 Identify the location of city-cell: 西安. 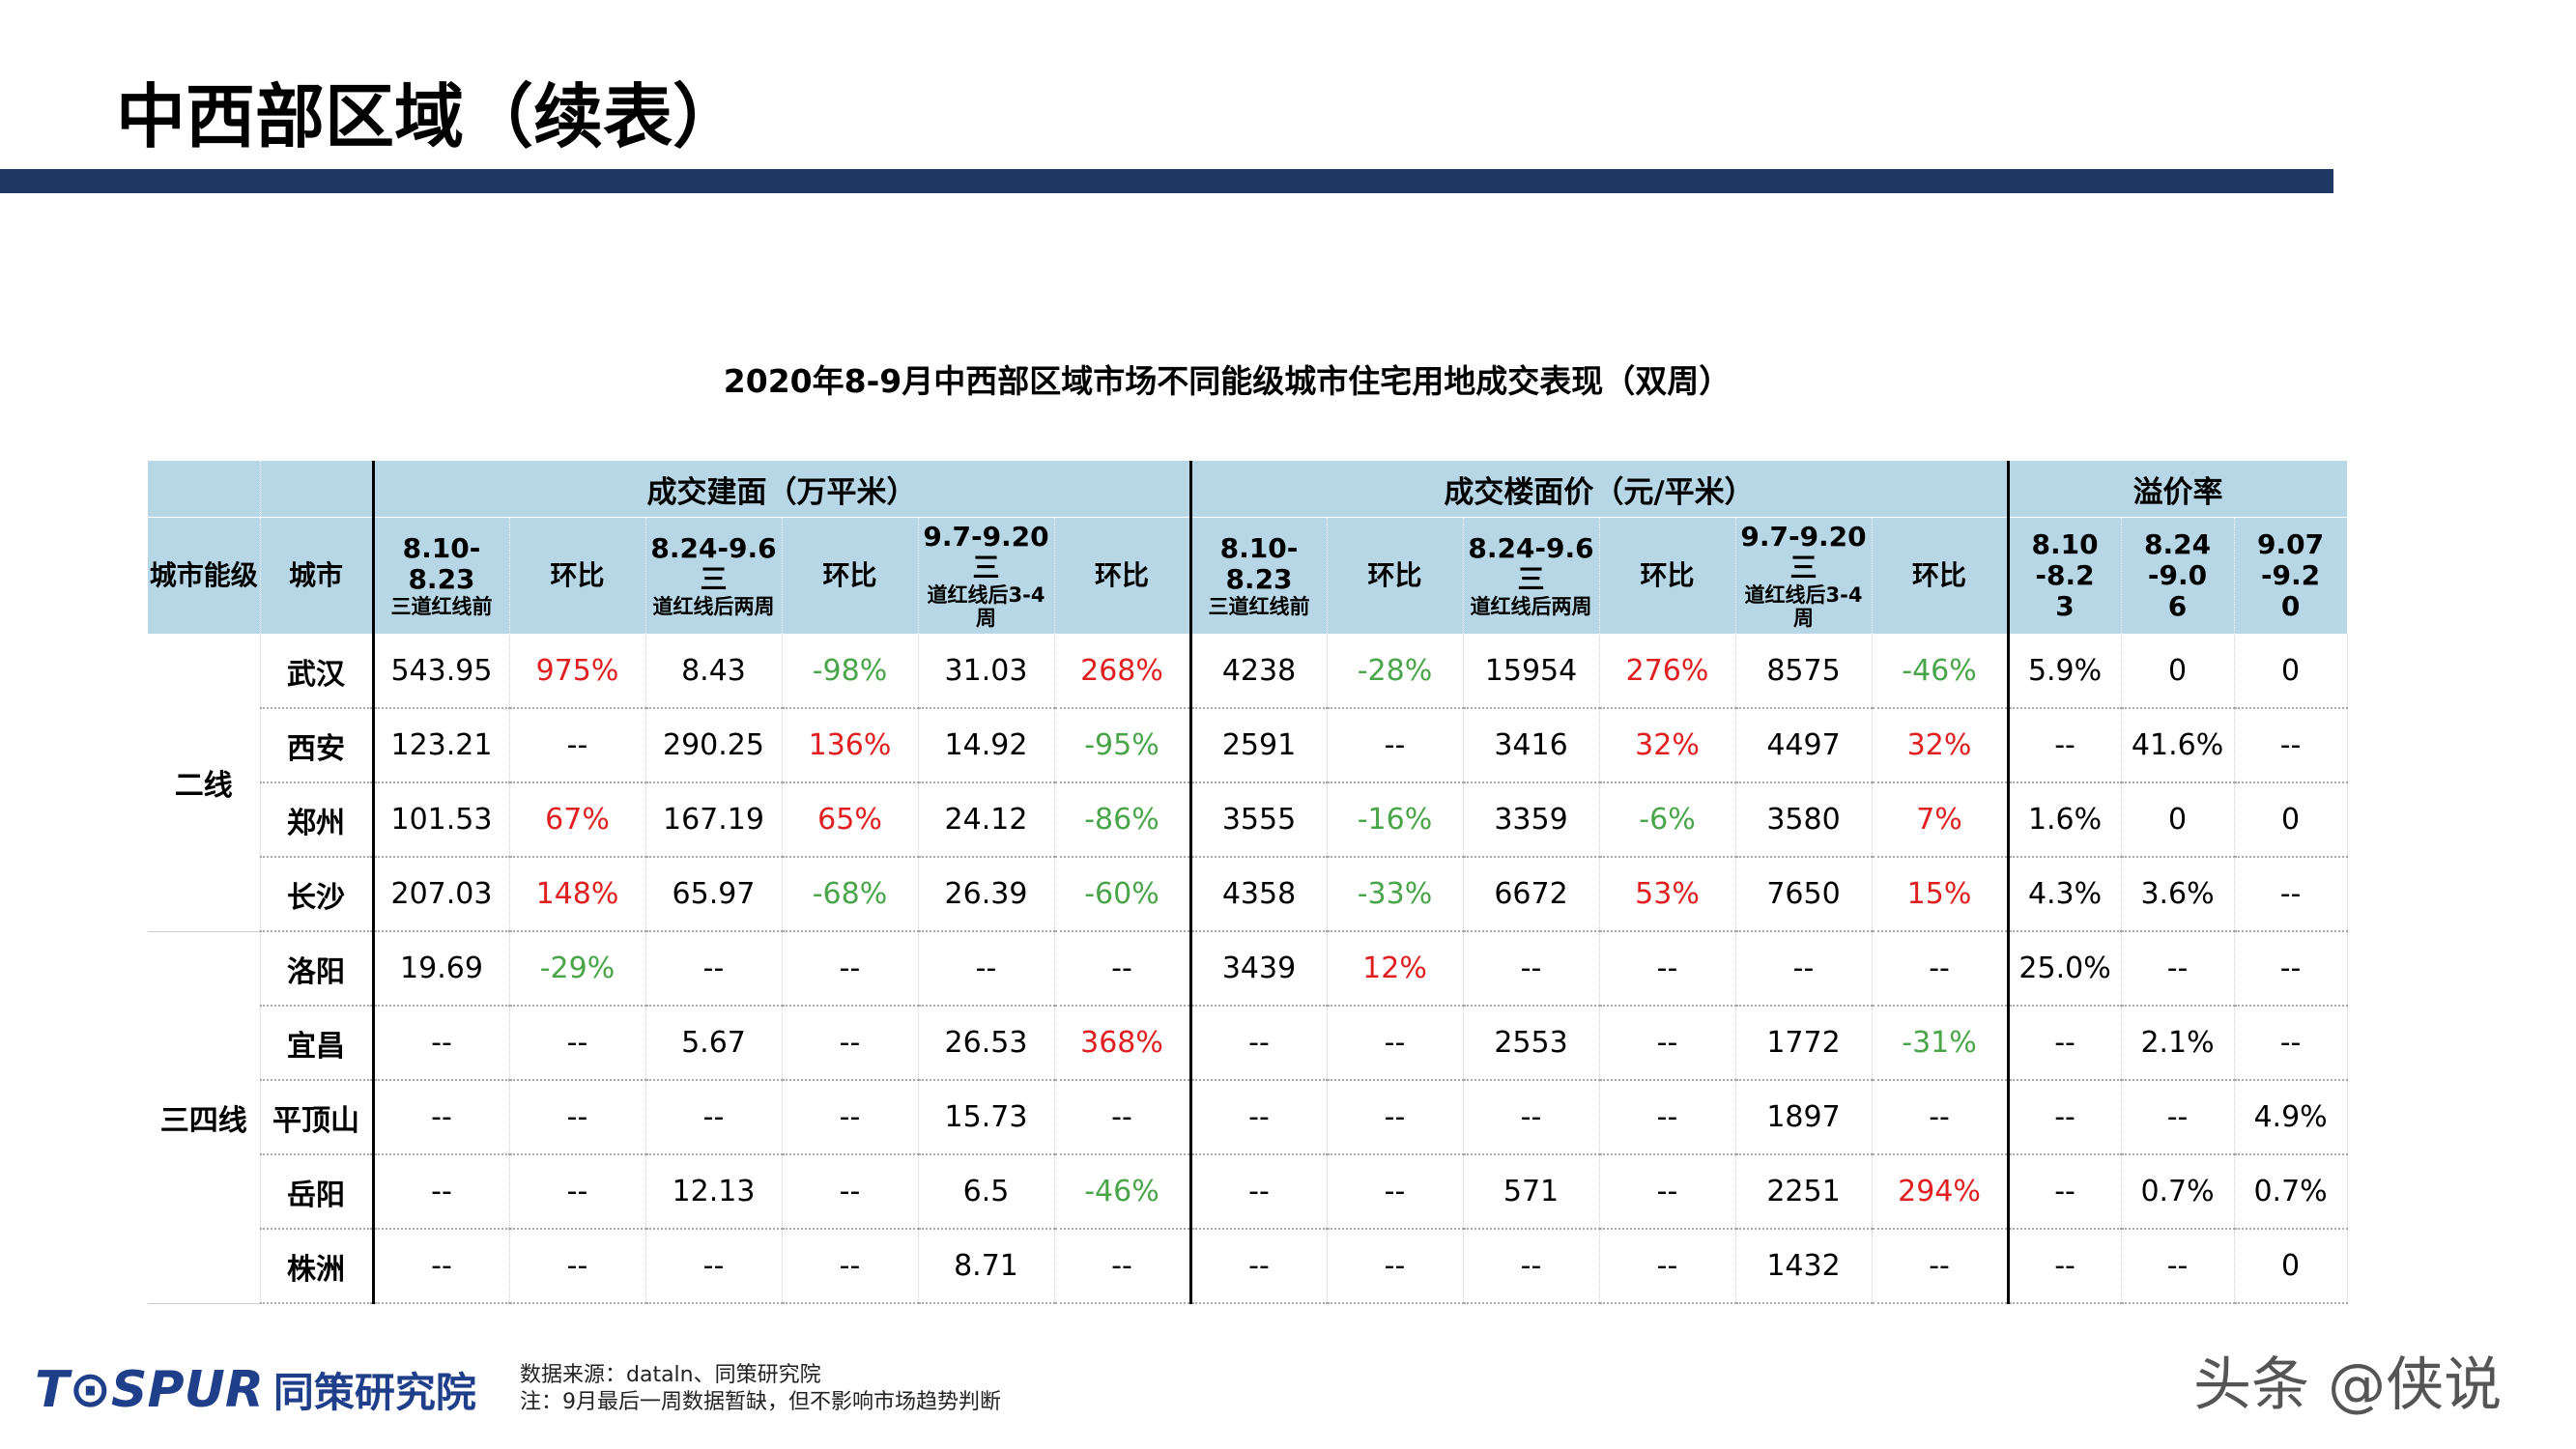
(317, 745).